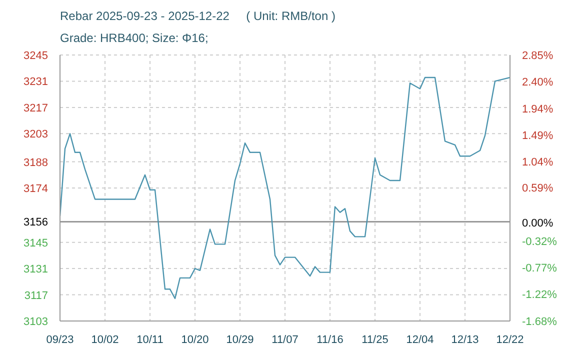 The width and height of the screenshot is (582, 349). Describe the element at coordinates (420, 340) in the screenshot. I see `x-tick-label: 12/04` at that location.